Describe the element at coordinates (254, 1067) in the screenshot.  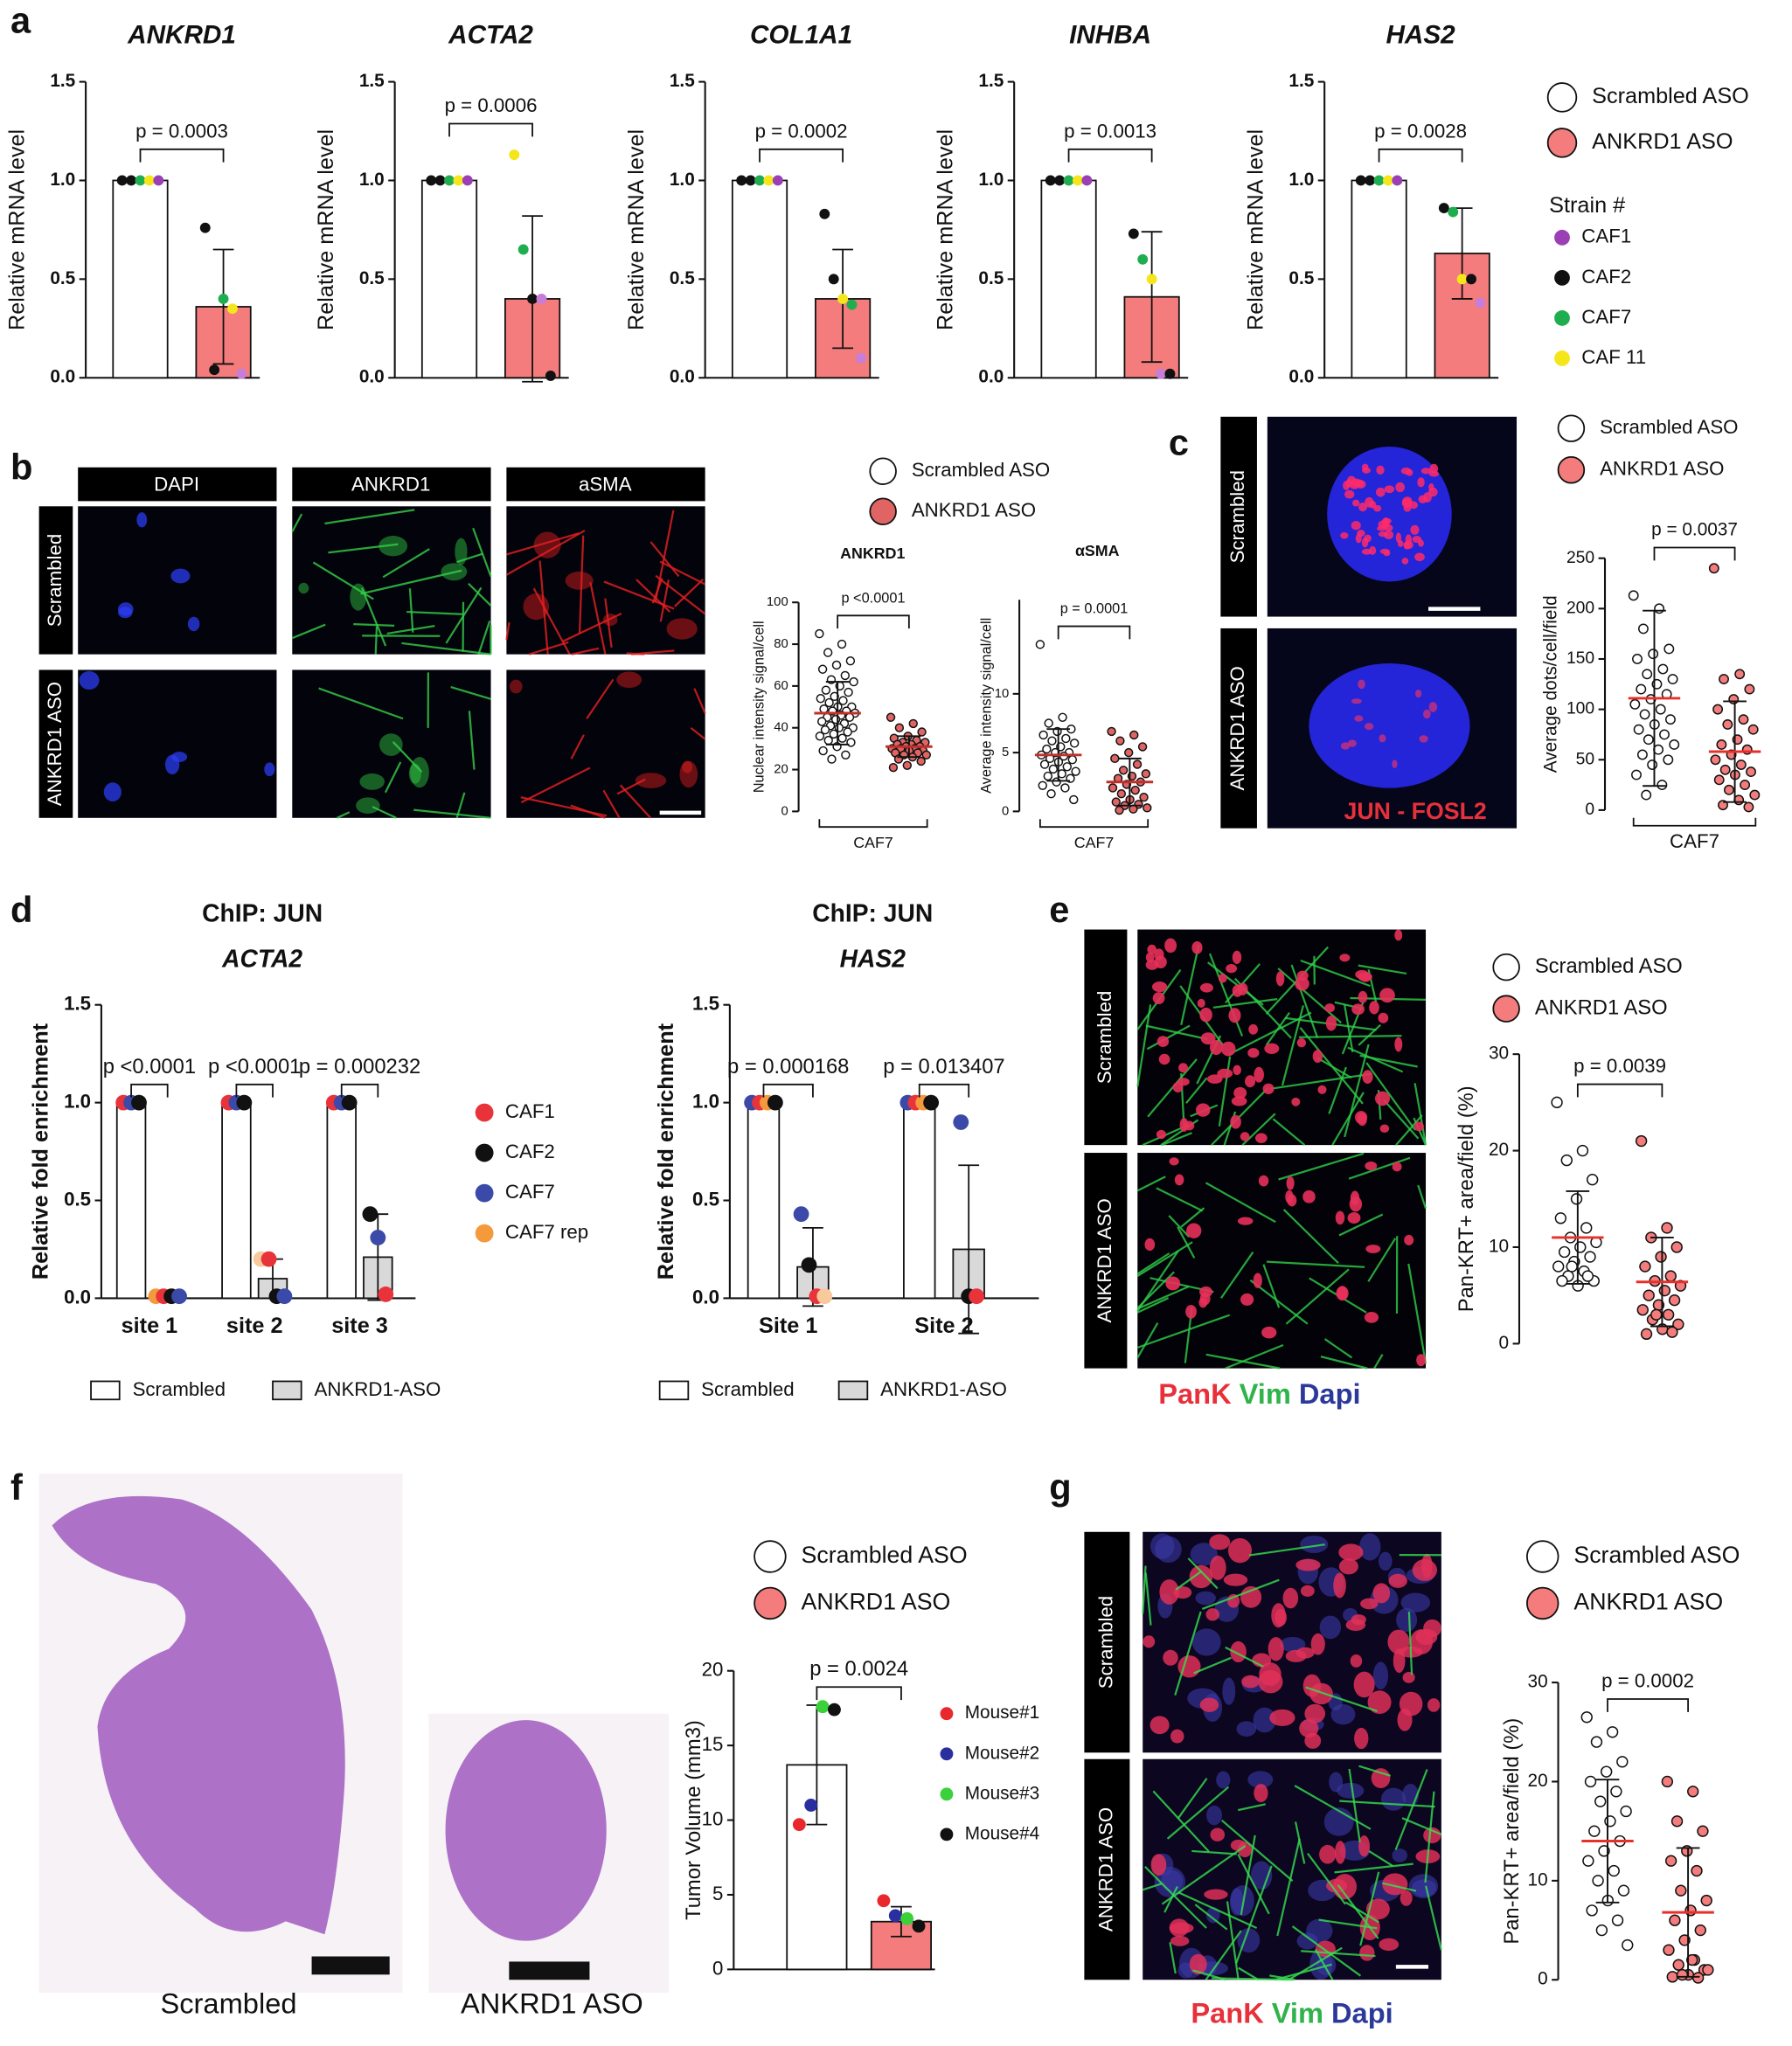
I see `p-value: p <0.0001` at that location.